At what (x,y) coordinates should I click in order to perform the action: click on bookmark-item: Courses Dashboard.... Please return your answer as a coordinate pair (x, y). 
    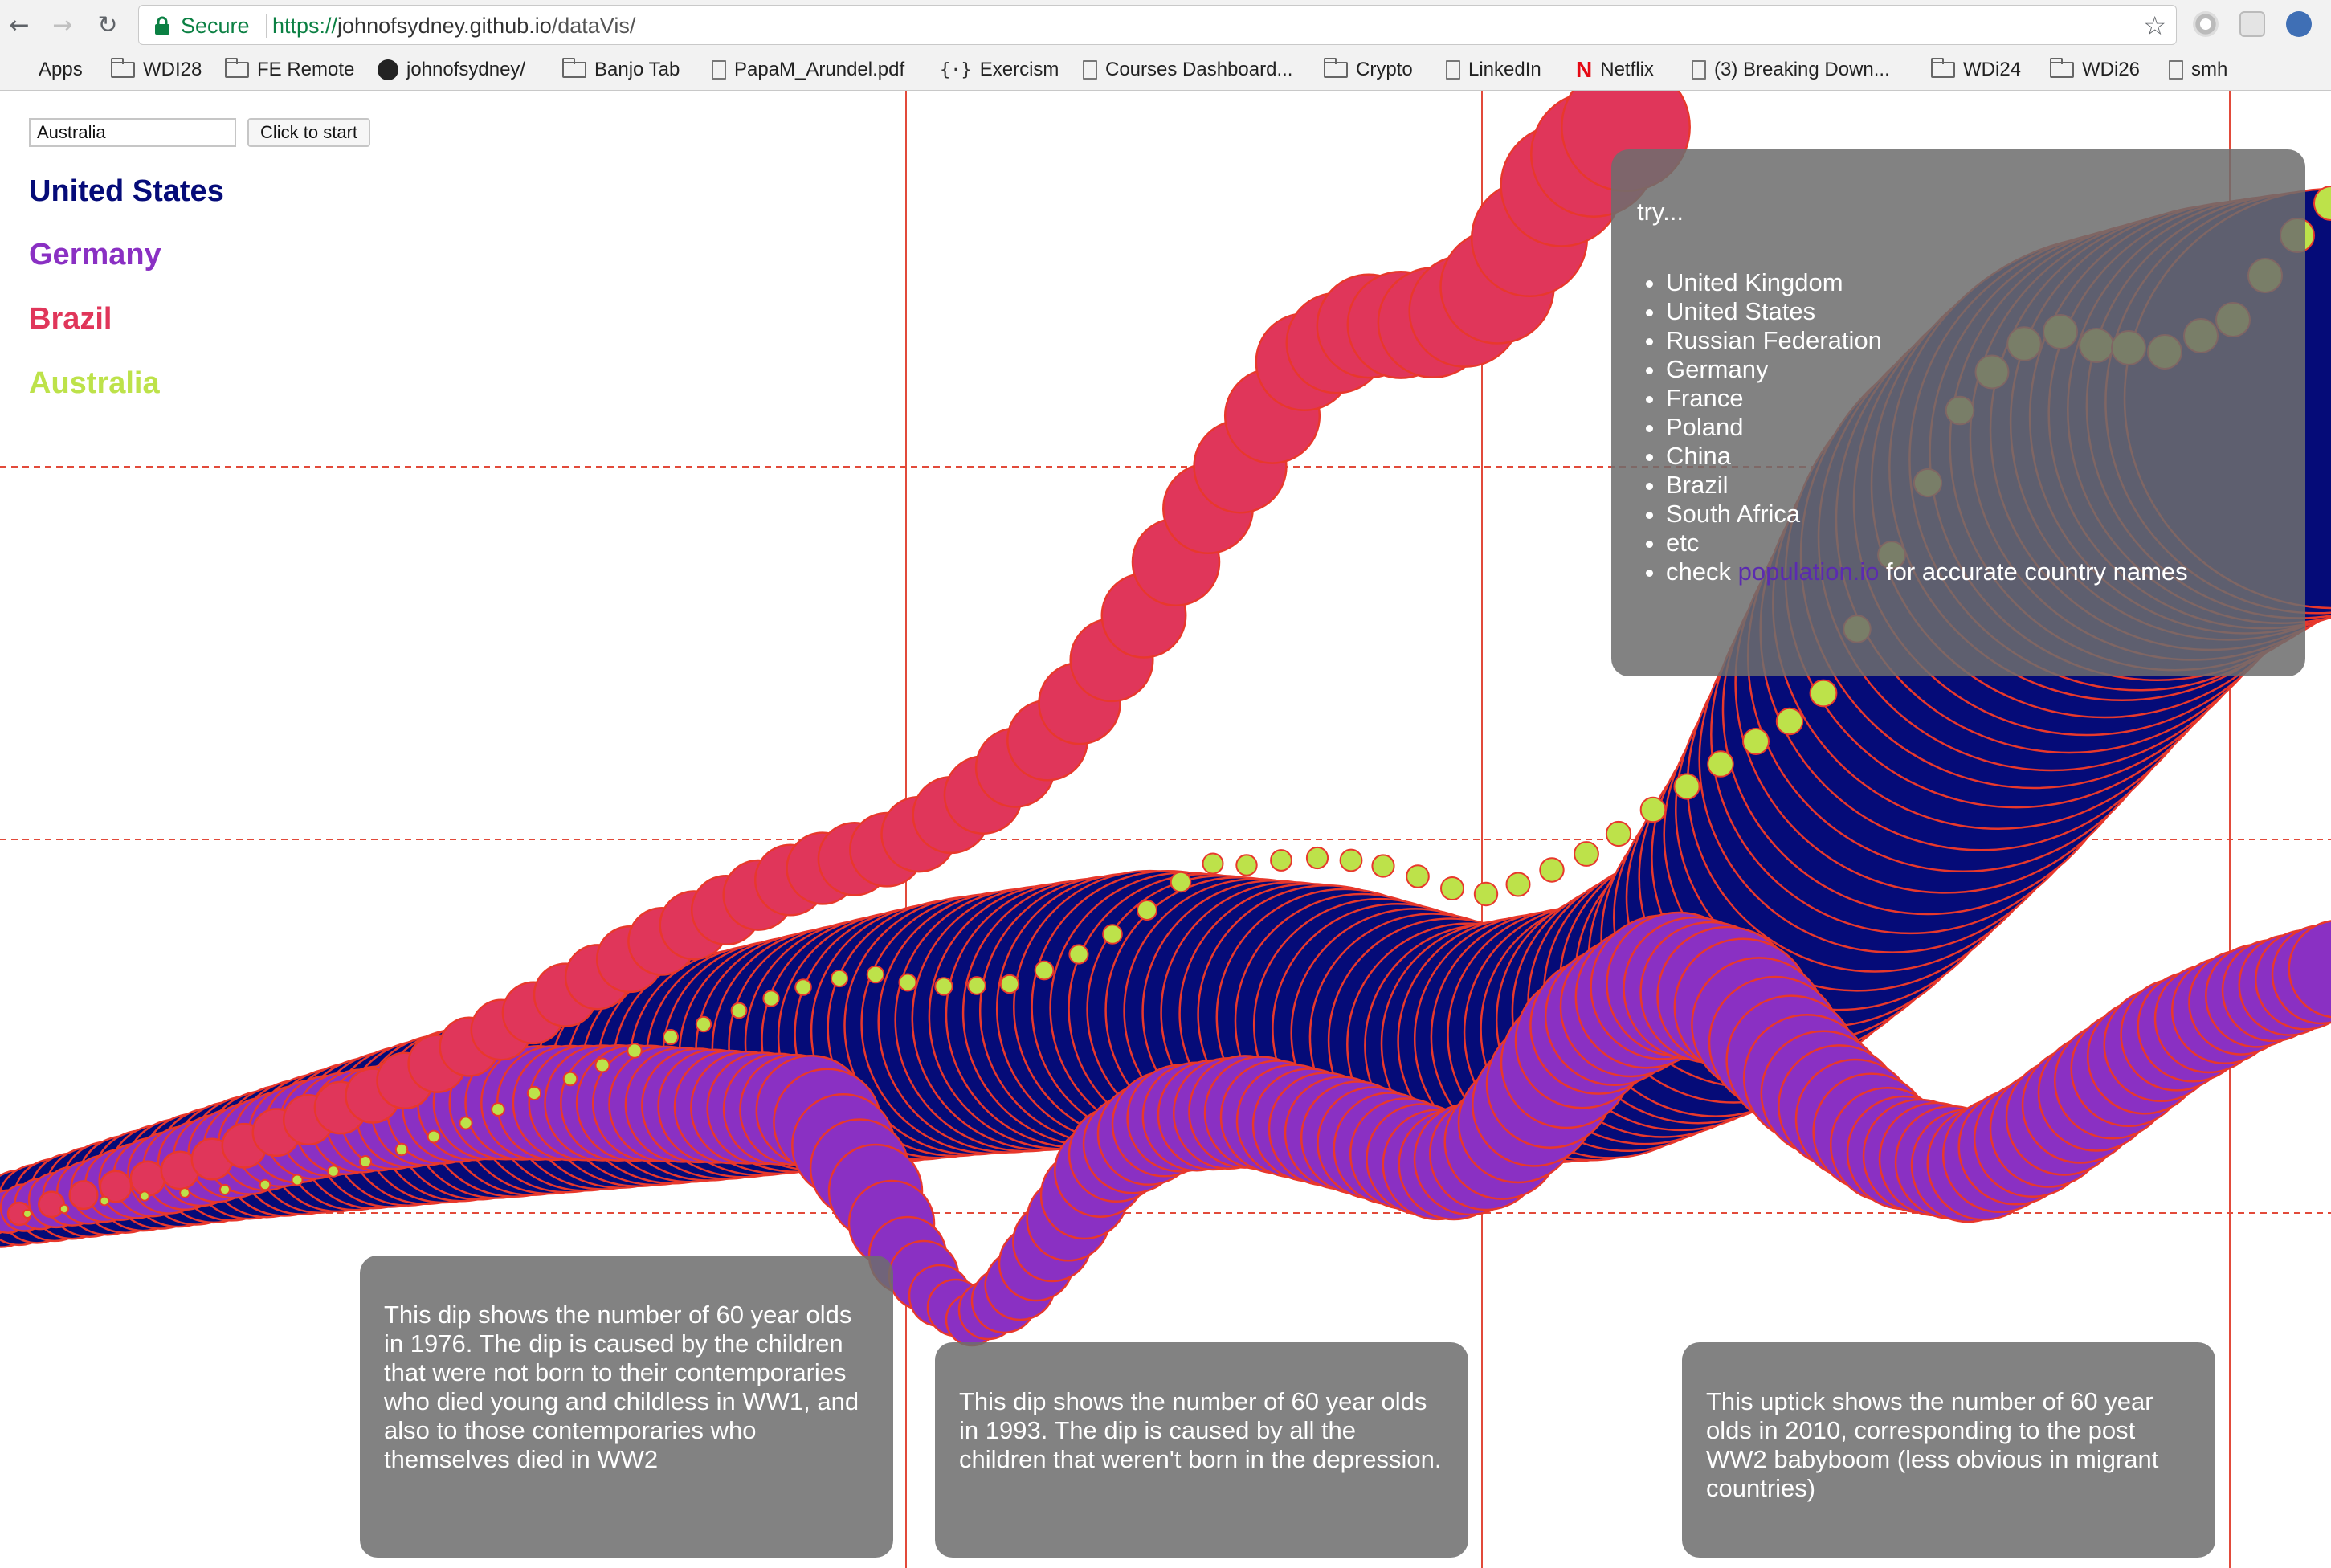
    Looking at the image, I should click on (1187, 70).